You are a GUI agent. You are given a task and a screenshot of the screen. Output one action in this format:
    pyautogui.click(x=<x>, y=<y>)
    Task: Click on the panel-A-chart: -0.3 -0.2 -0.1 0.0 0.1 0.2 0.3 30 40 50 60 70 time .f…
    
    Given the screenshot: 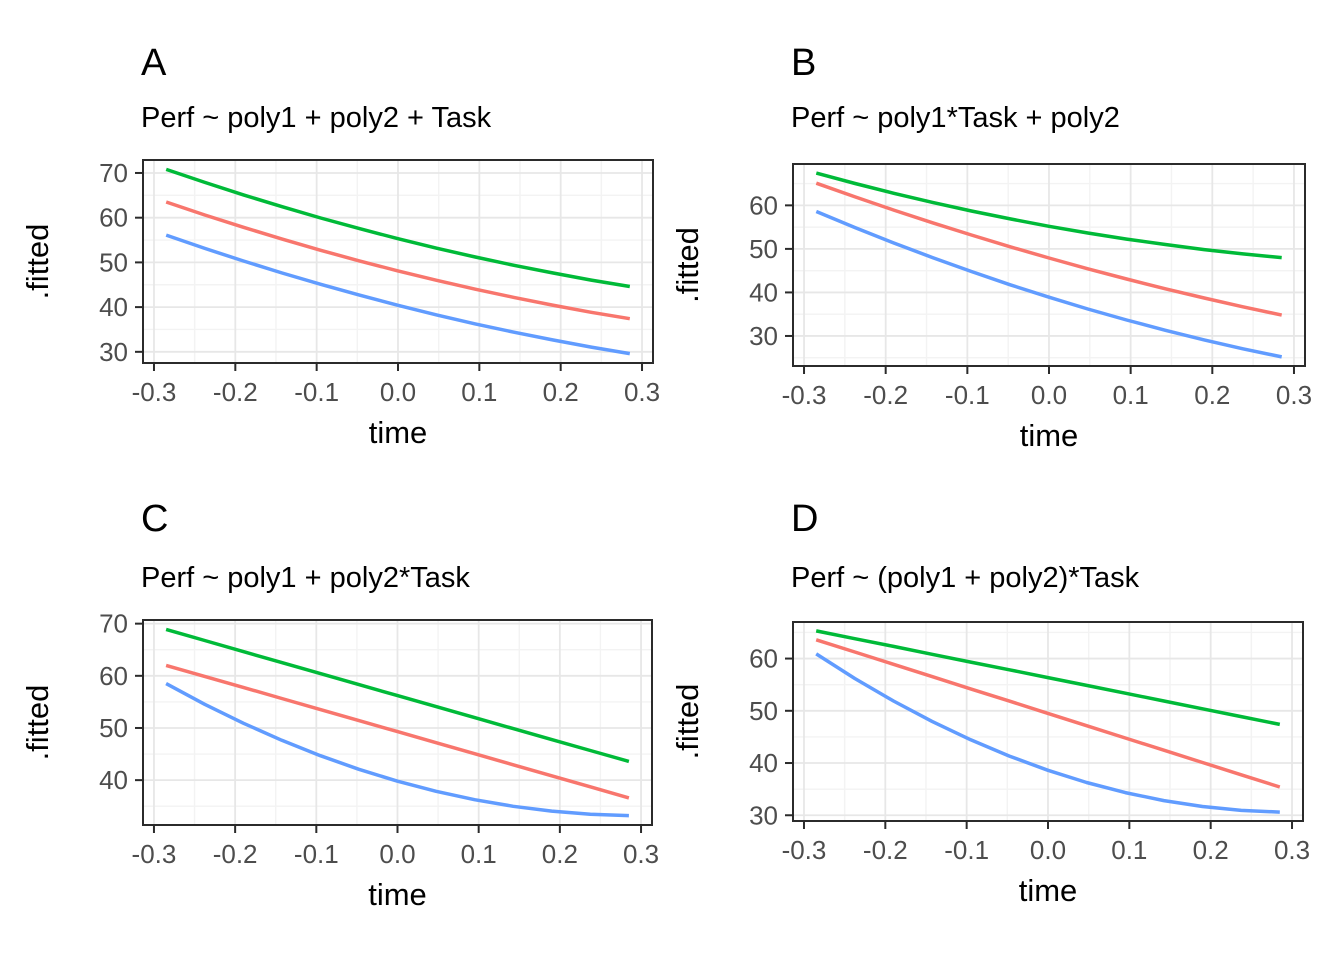 What is the action you would take?
    pyautogui.click(x=340, y=304)
    